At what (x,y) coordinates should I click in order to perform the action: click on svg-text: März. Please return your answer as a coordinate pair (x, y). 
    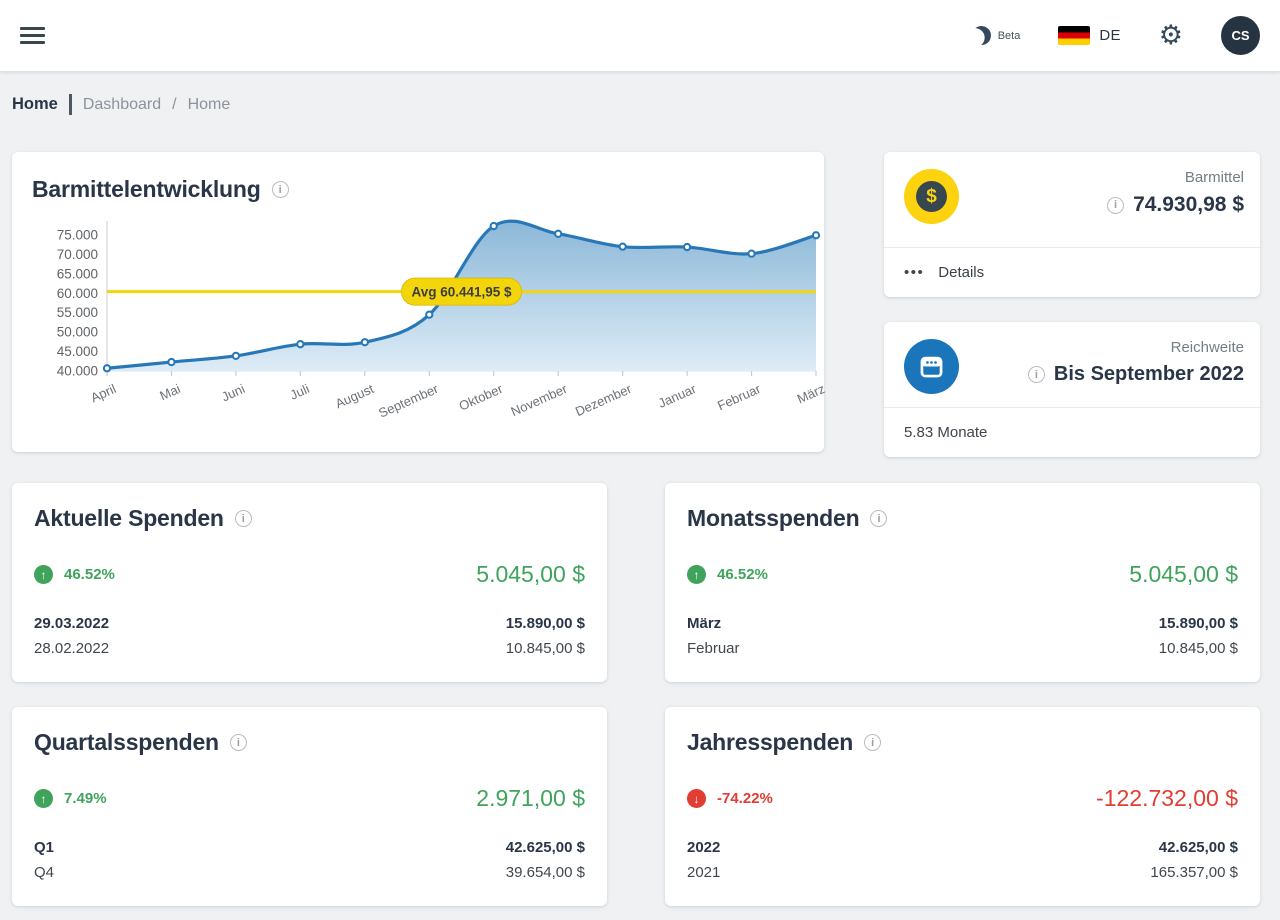
    Looking at the image, I should click on (811, 393).